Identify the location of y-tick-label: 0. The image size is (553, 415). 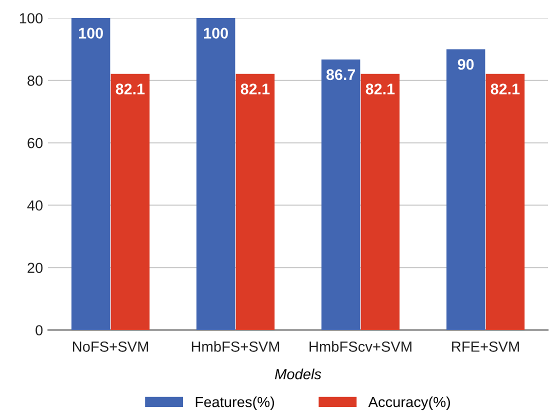
(39, 330).